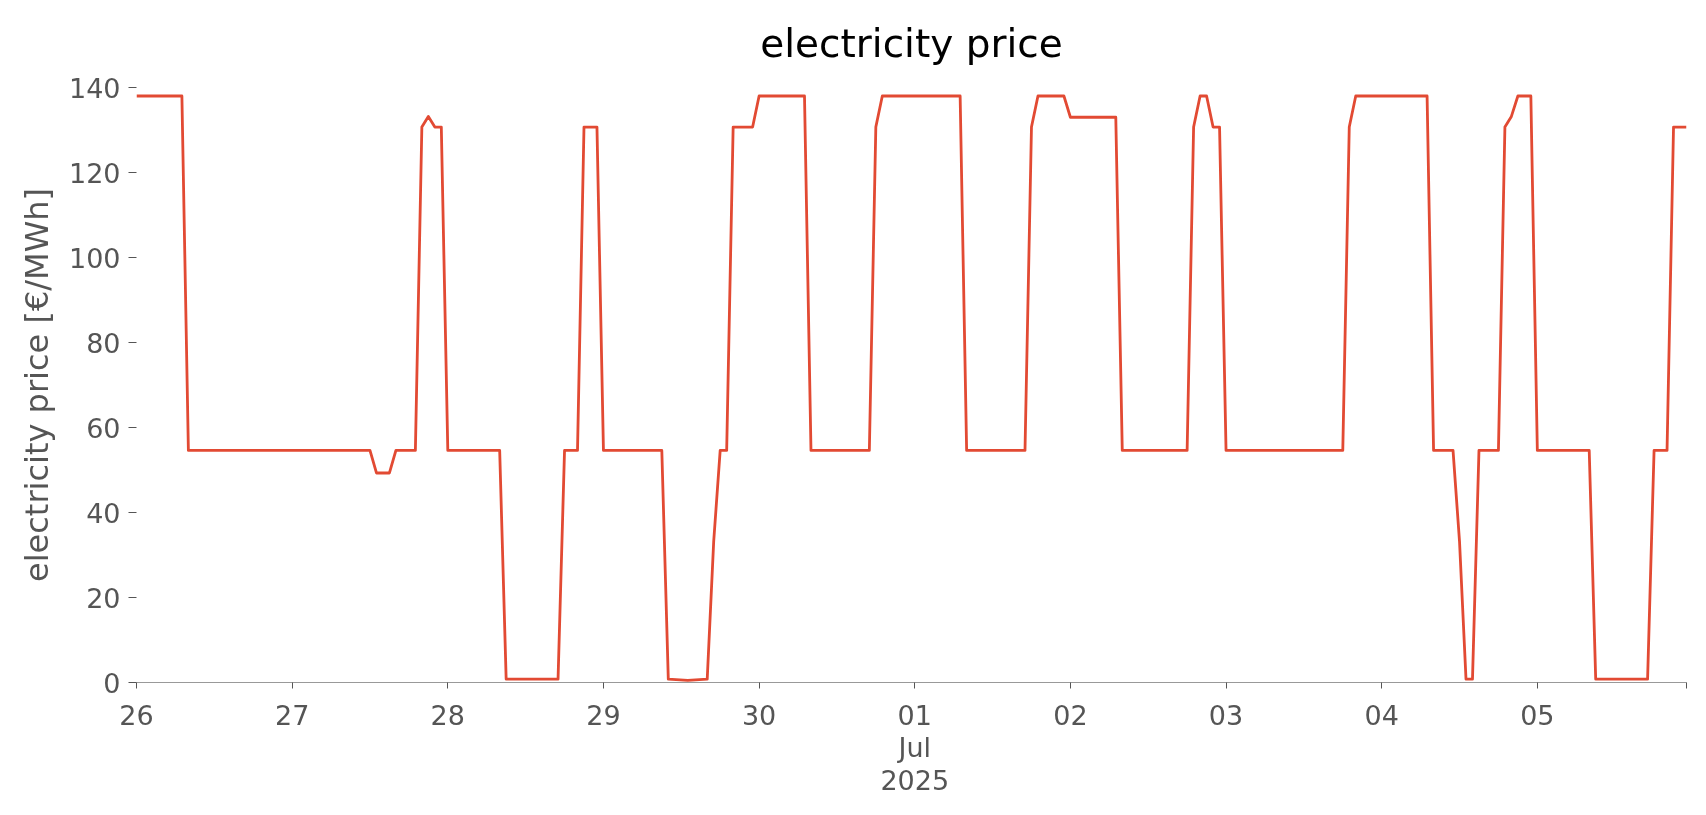 This screenshot has width=1706, height=815. Describe the element at coordinates (103, 513) in the screenshot. I see `y-tick-label: 40` at that location.